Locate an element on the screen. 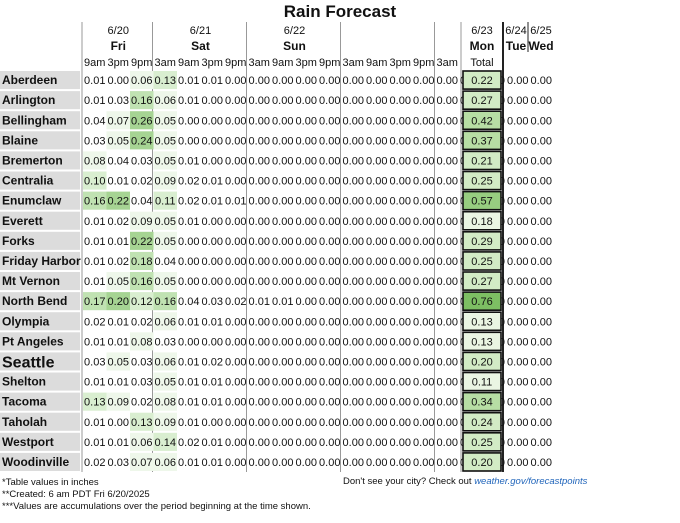 The height and width of the screenshot is (523, 680). value-label: 0.18 is located at coordinates (141, 262).